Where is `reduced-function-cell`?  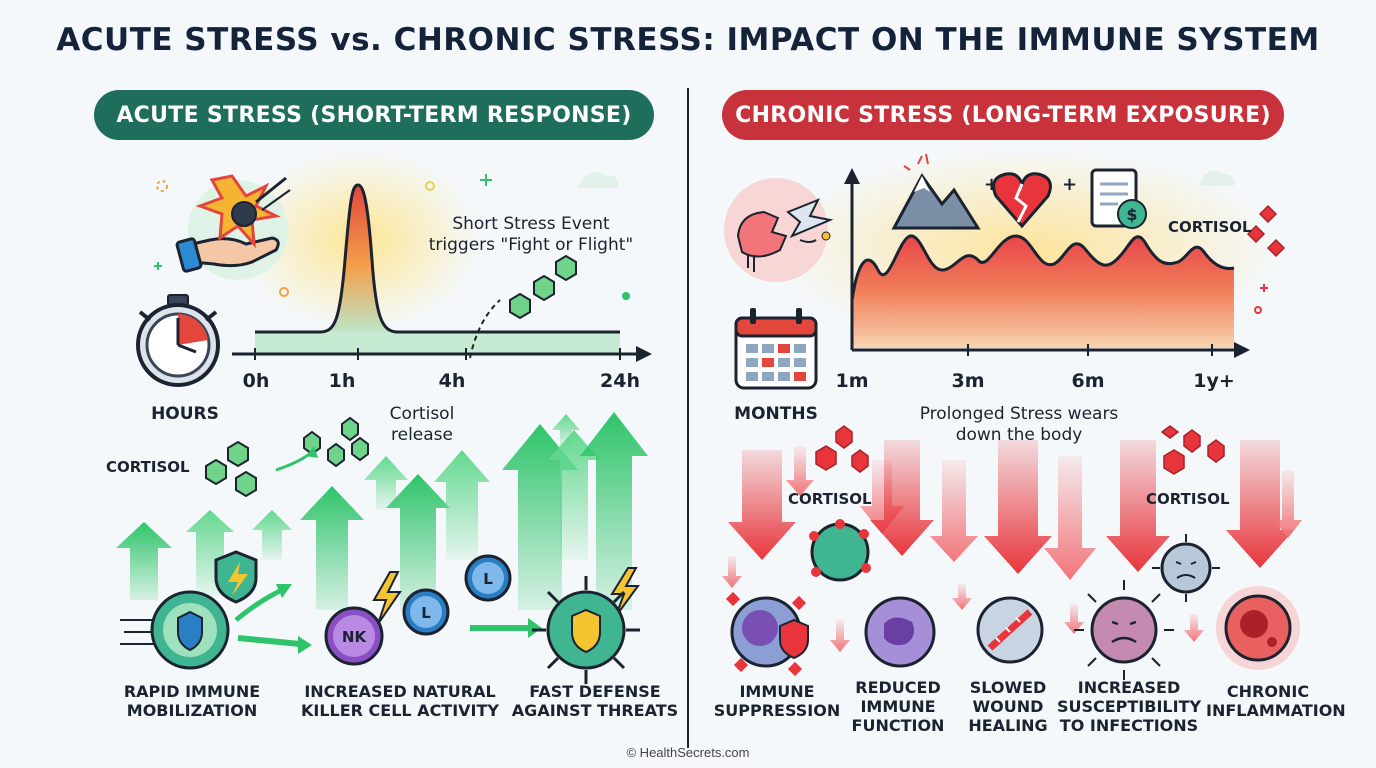
reduced-function-cell is located at coordinates (900, 632).